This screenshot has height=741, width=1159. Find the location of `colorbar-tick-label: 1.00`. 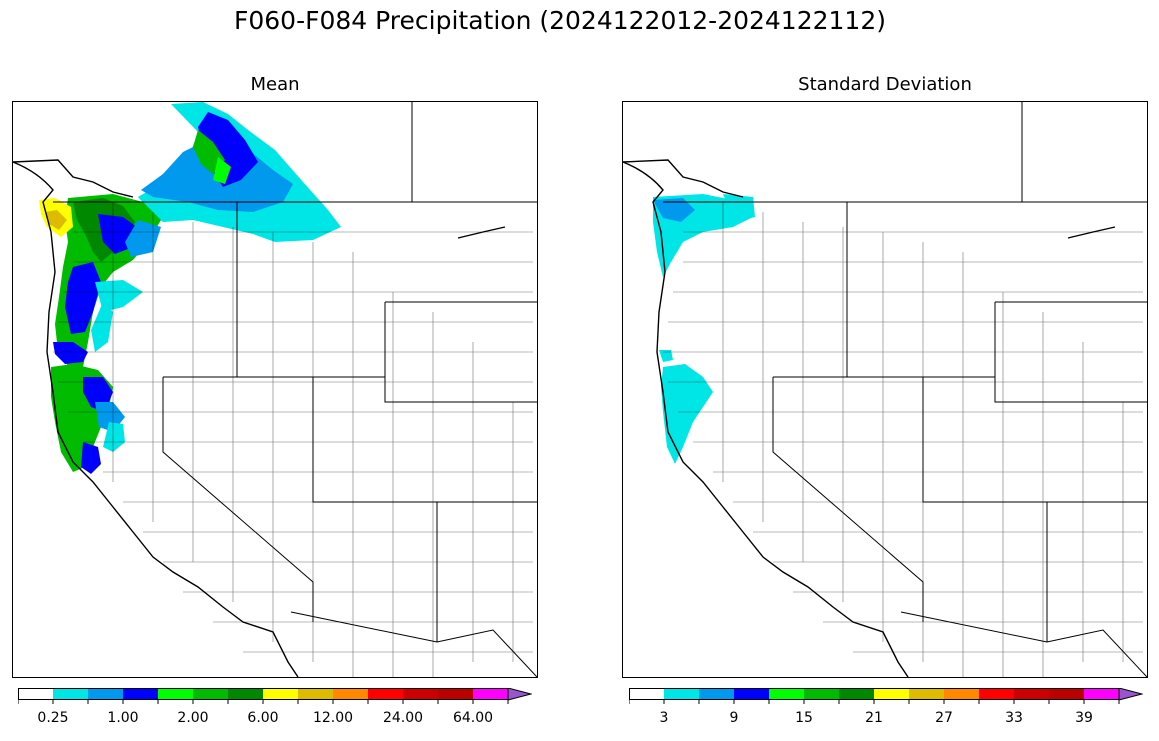

colorbar-tick-label: 1.00 is located at coordinates (123, 718).